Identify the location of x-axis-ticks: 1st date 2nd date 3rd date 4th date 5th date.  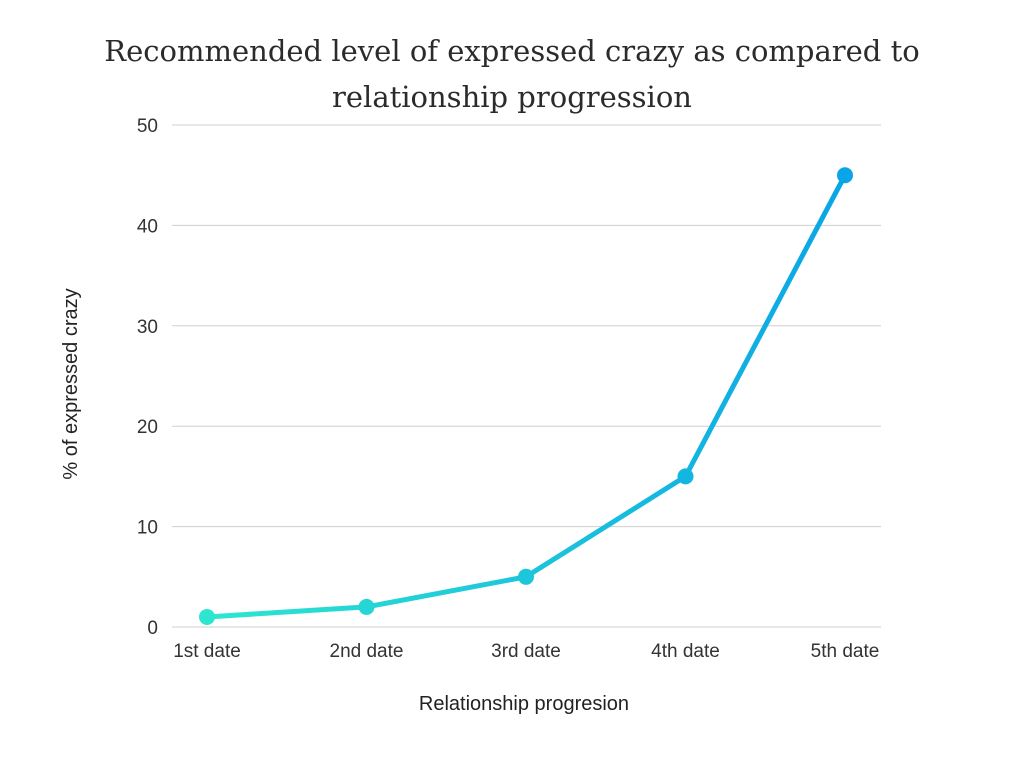
(526, 651).